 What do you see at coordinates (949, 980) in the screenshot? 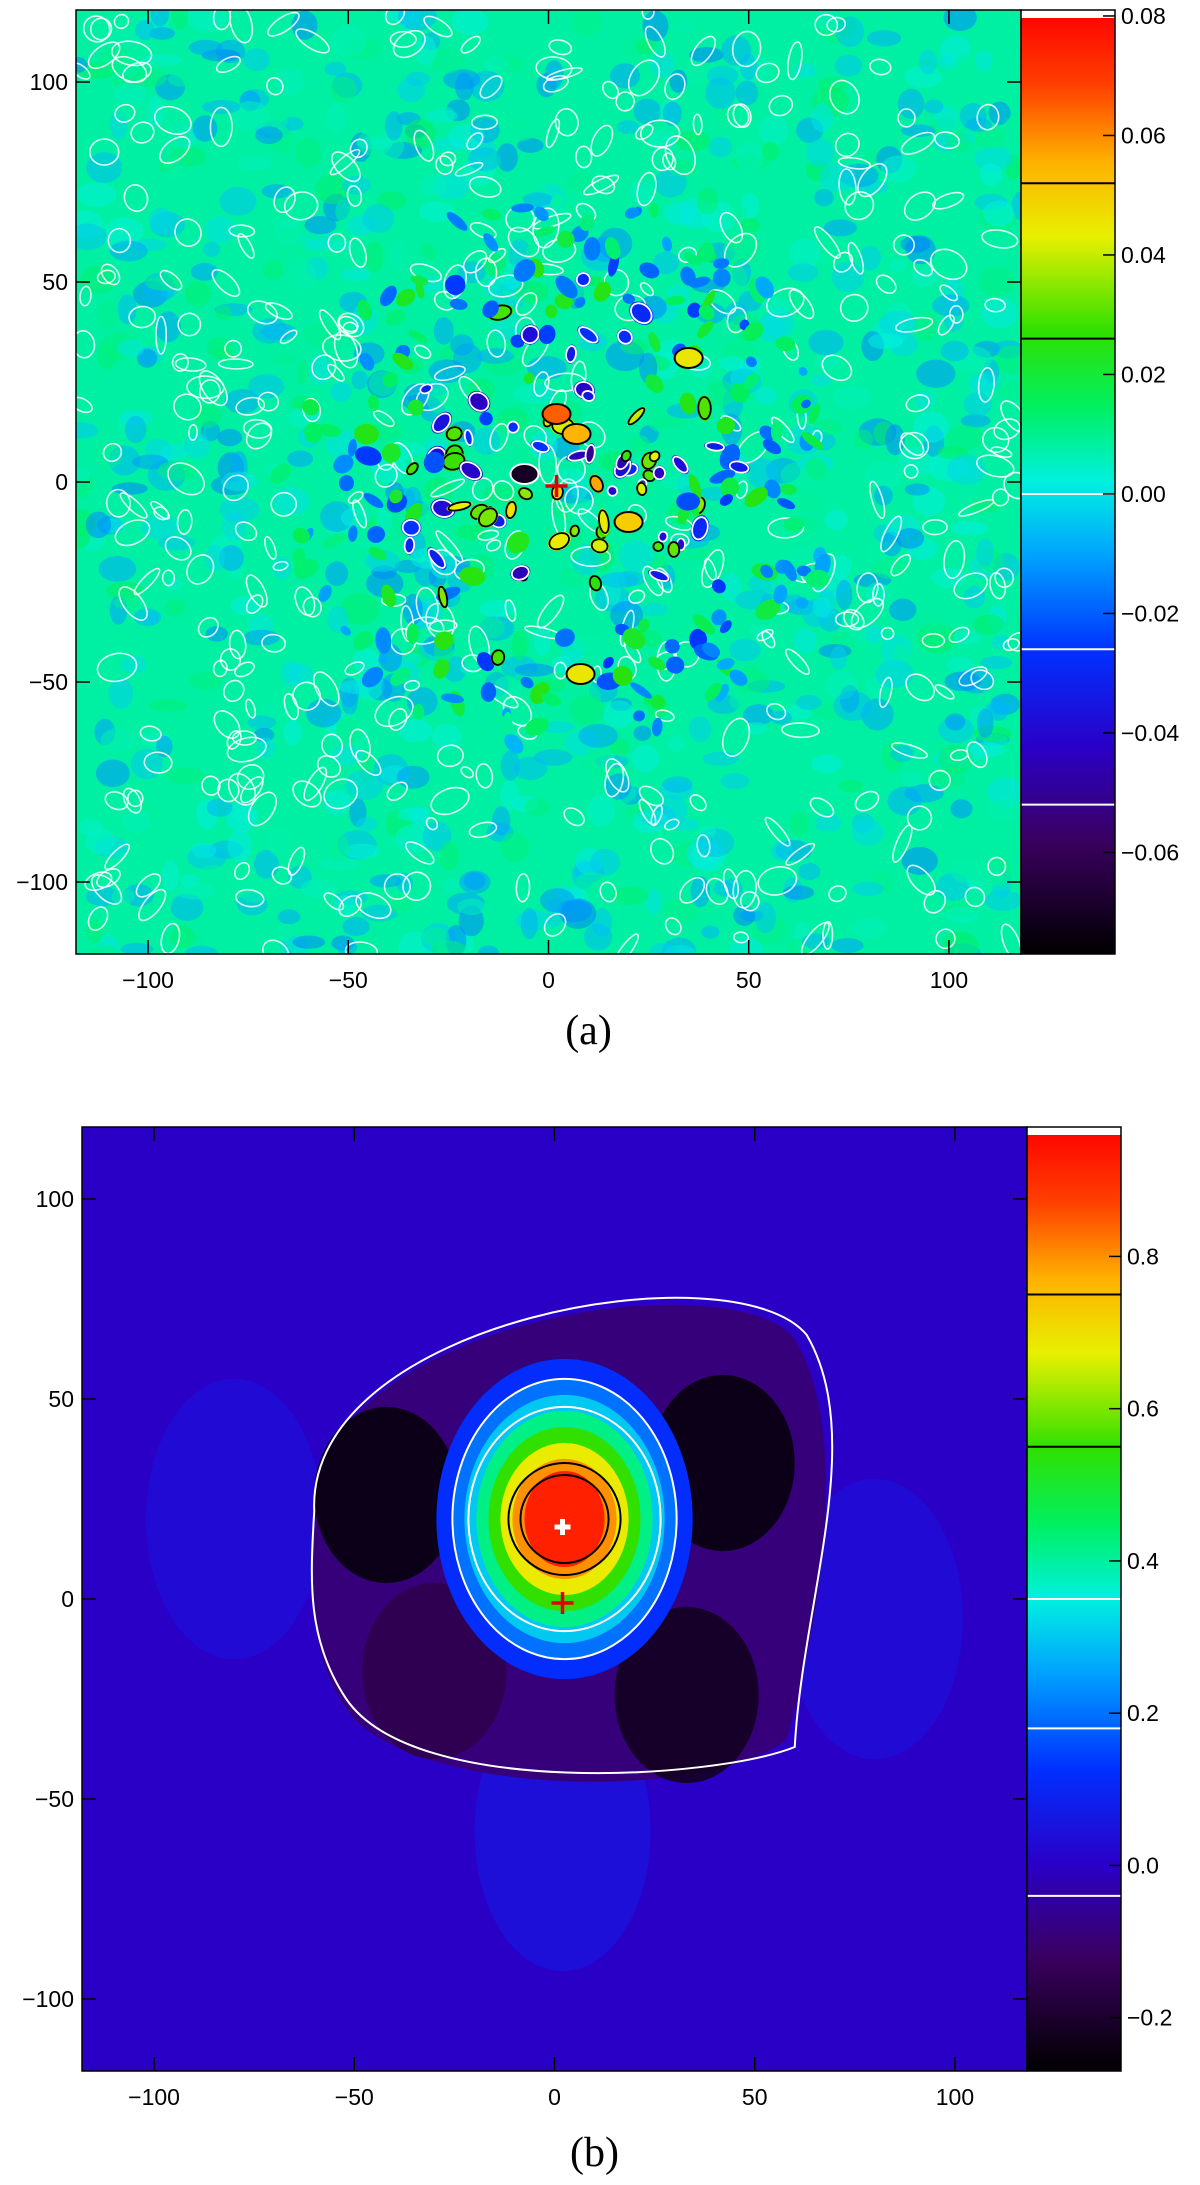
I see `x-tick-label: 100` at bounding box center [949, 980].